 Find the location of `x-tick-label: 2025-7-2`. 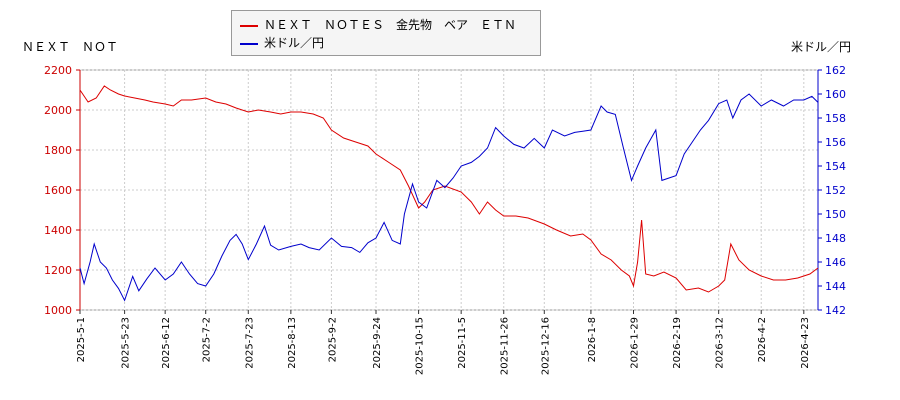

x-tick-label: 2025-7-2 is located at coordinates (207, 339).